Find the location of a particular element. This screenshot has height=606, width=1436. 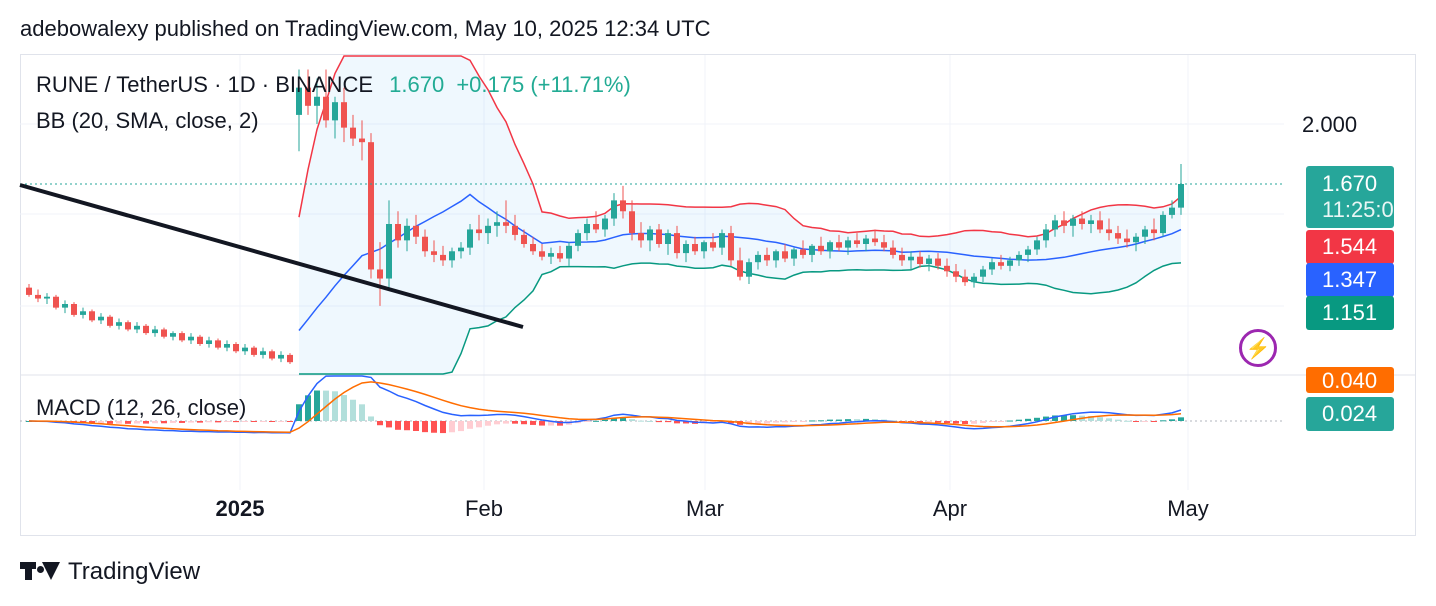

macd-legend: MACD (12, 26, close) is located at coordinates (141, 407).